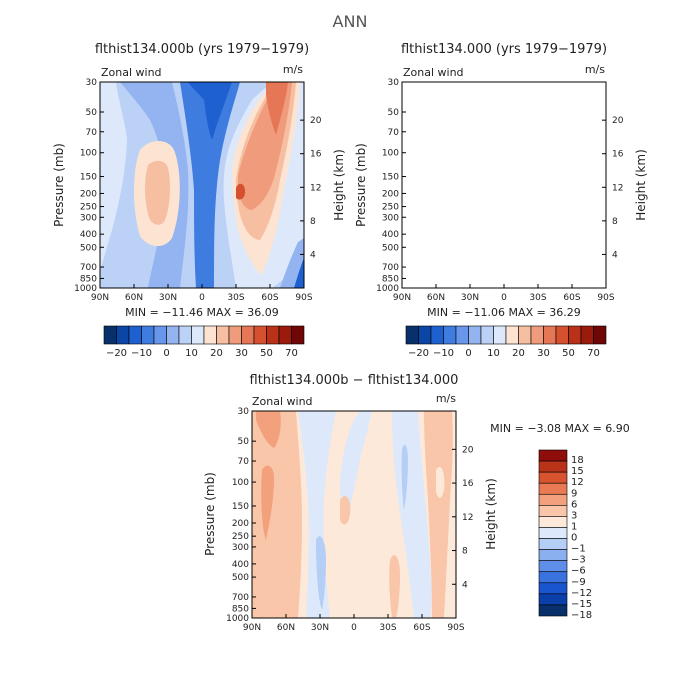 Image resolution: width=700 pixels, height=700 pixels. Describe the element at coordinates (560, 428) in the screenshot. I see `min-max-stats: MIN = −3.08 MAX = 6.90` at that location.